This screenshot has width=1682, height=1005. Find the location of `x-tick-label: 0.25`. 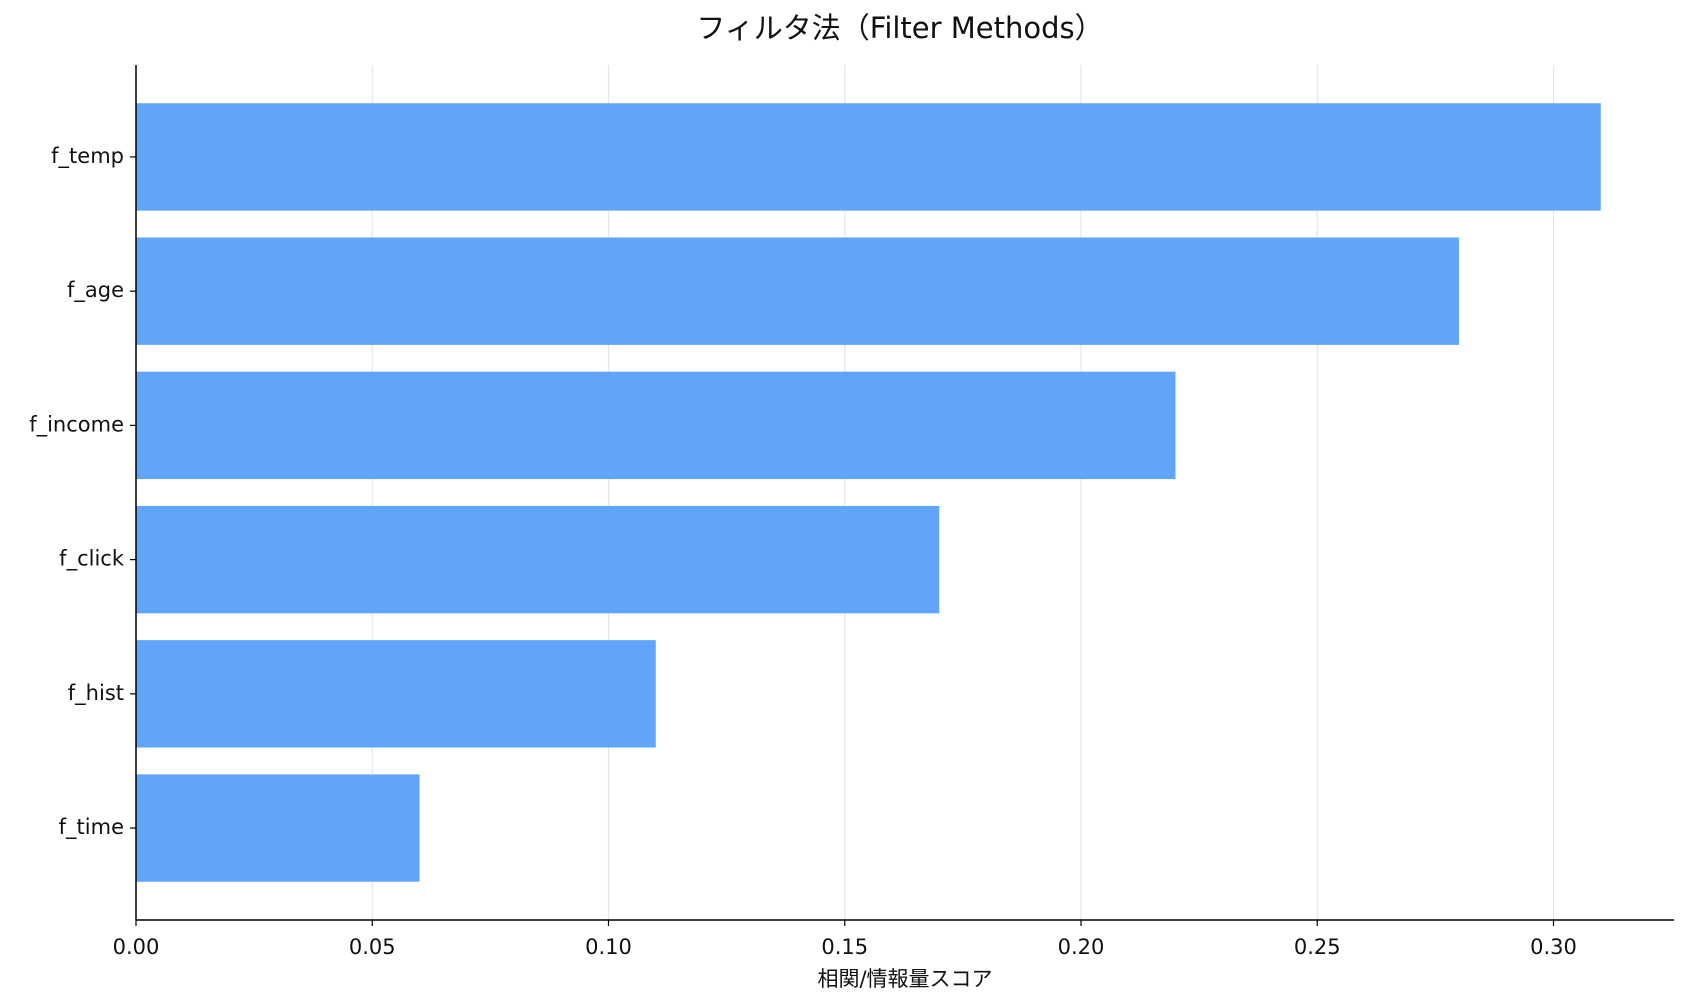

x-tick-label: 0.25 is located at coordinates (1317, 947).